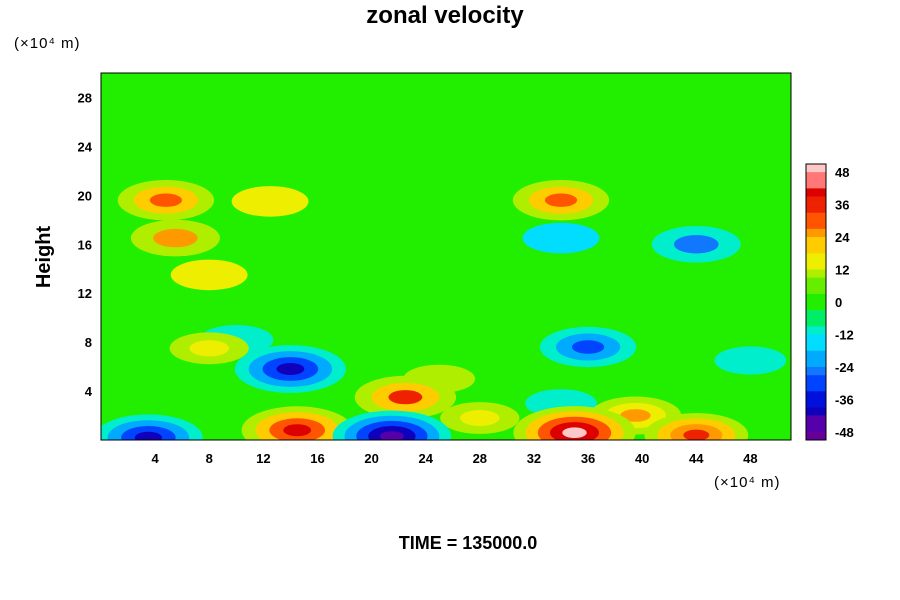 The width and height of the screenshot is (900, 600). Describe the element at coordinates (534, 458) in the screenshot. I see `x-tick-label: 32` at that location.